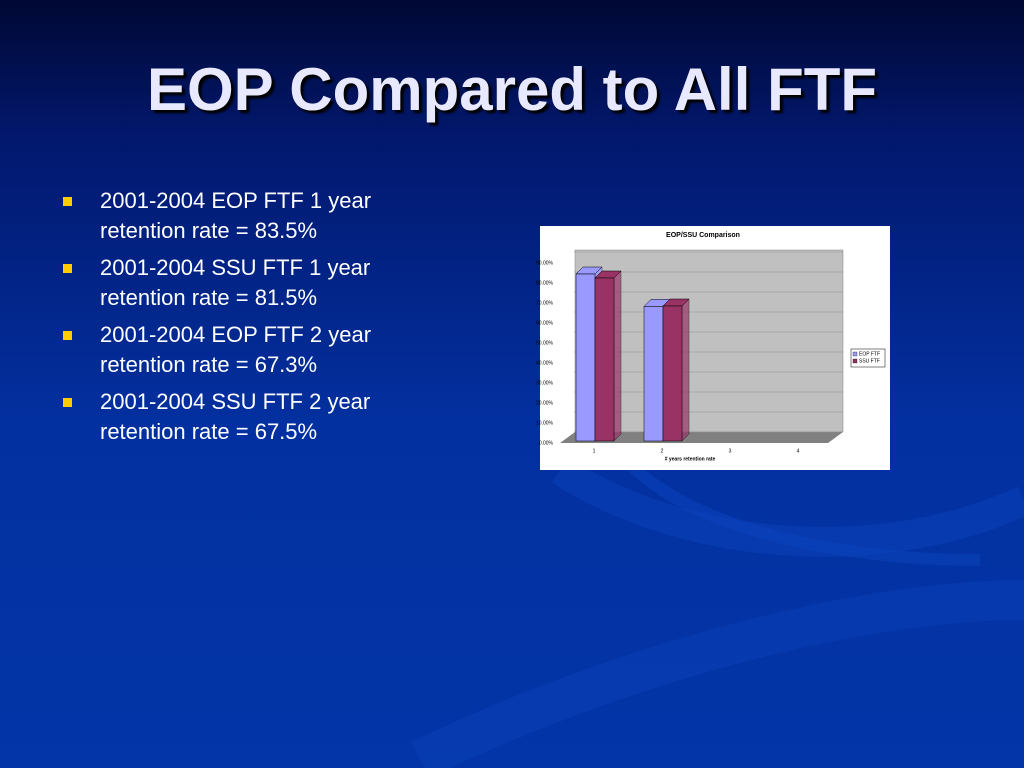  Describe the element at coordinates (869, 361) in the screenshot. I see `legend-label: SSU FTF` at that location.